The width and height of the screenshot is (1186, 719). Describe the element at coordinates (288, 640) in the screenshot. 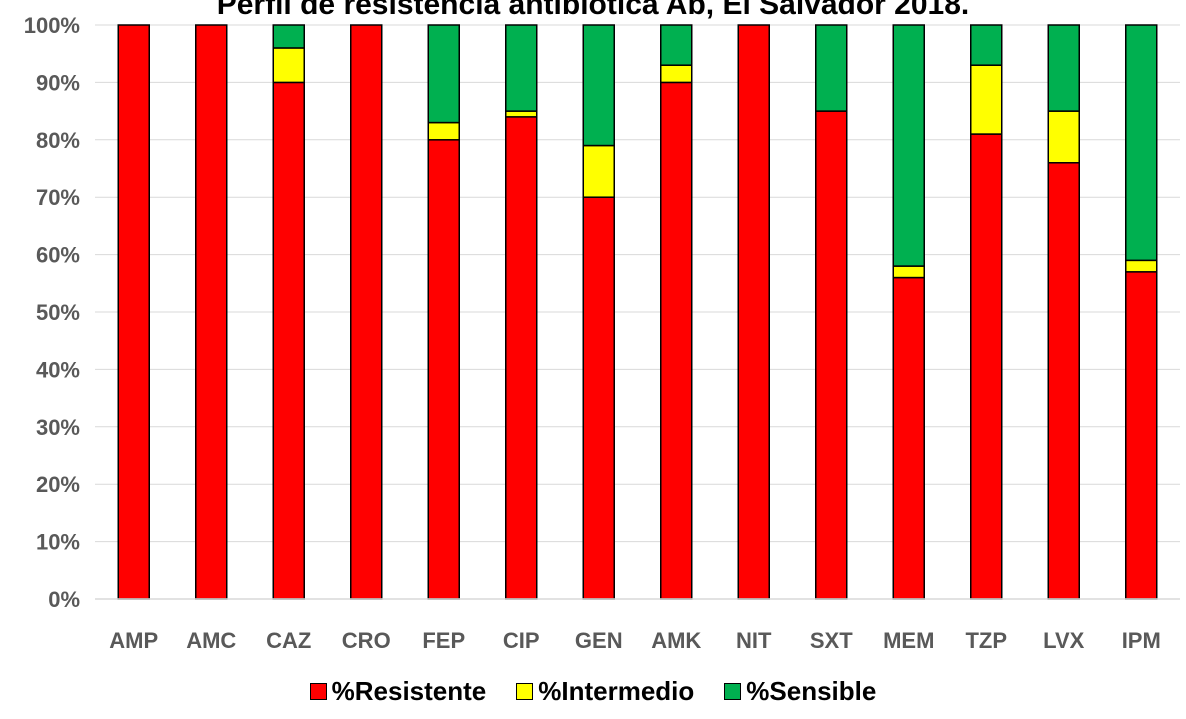

I see `x-tick-label: CAZ` at that location.